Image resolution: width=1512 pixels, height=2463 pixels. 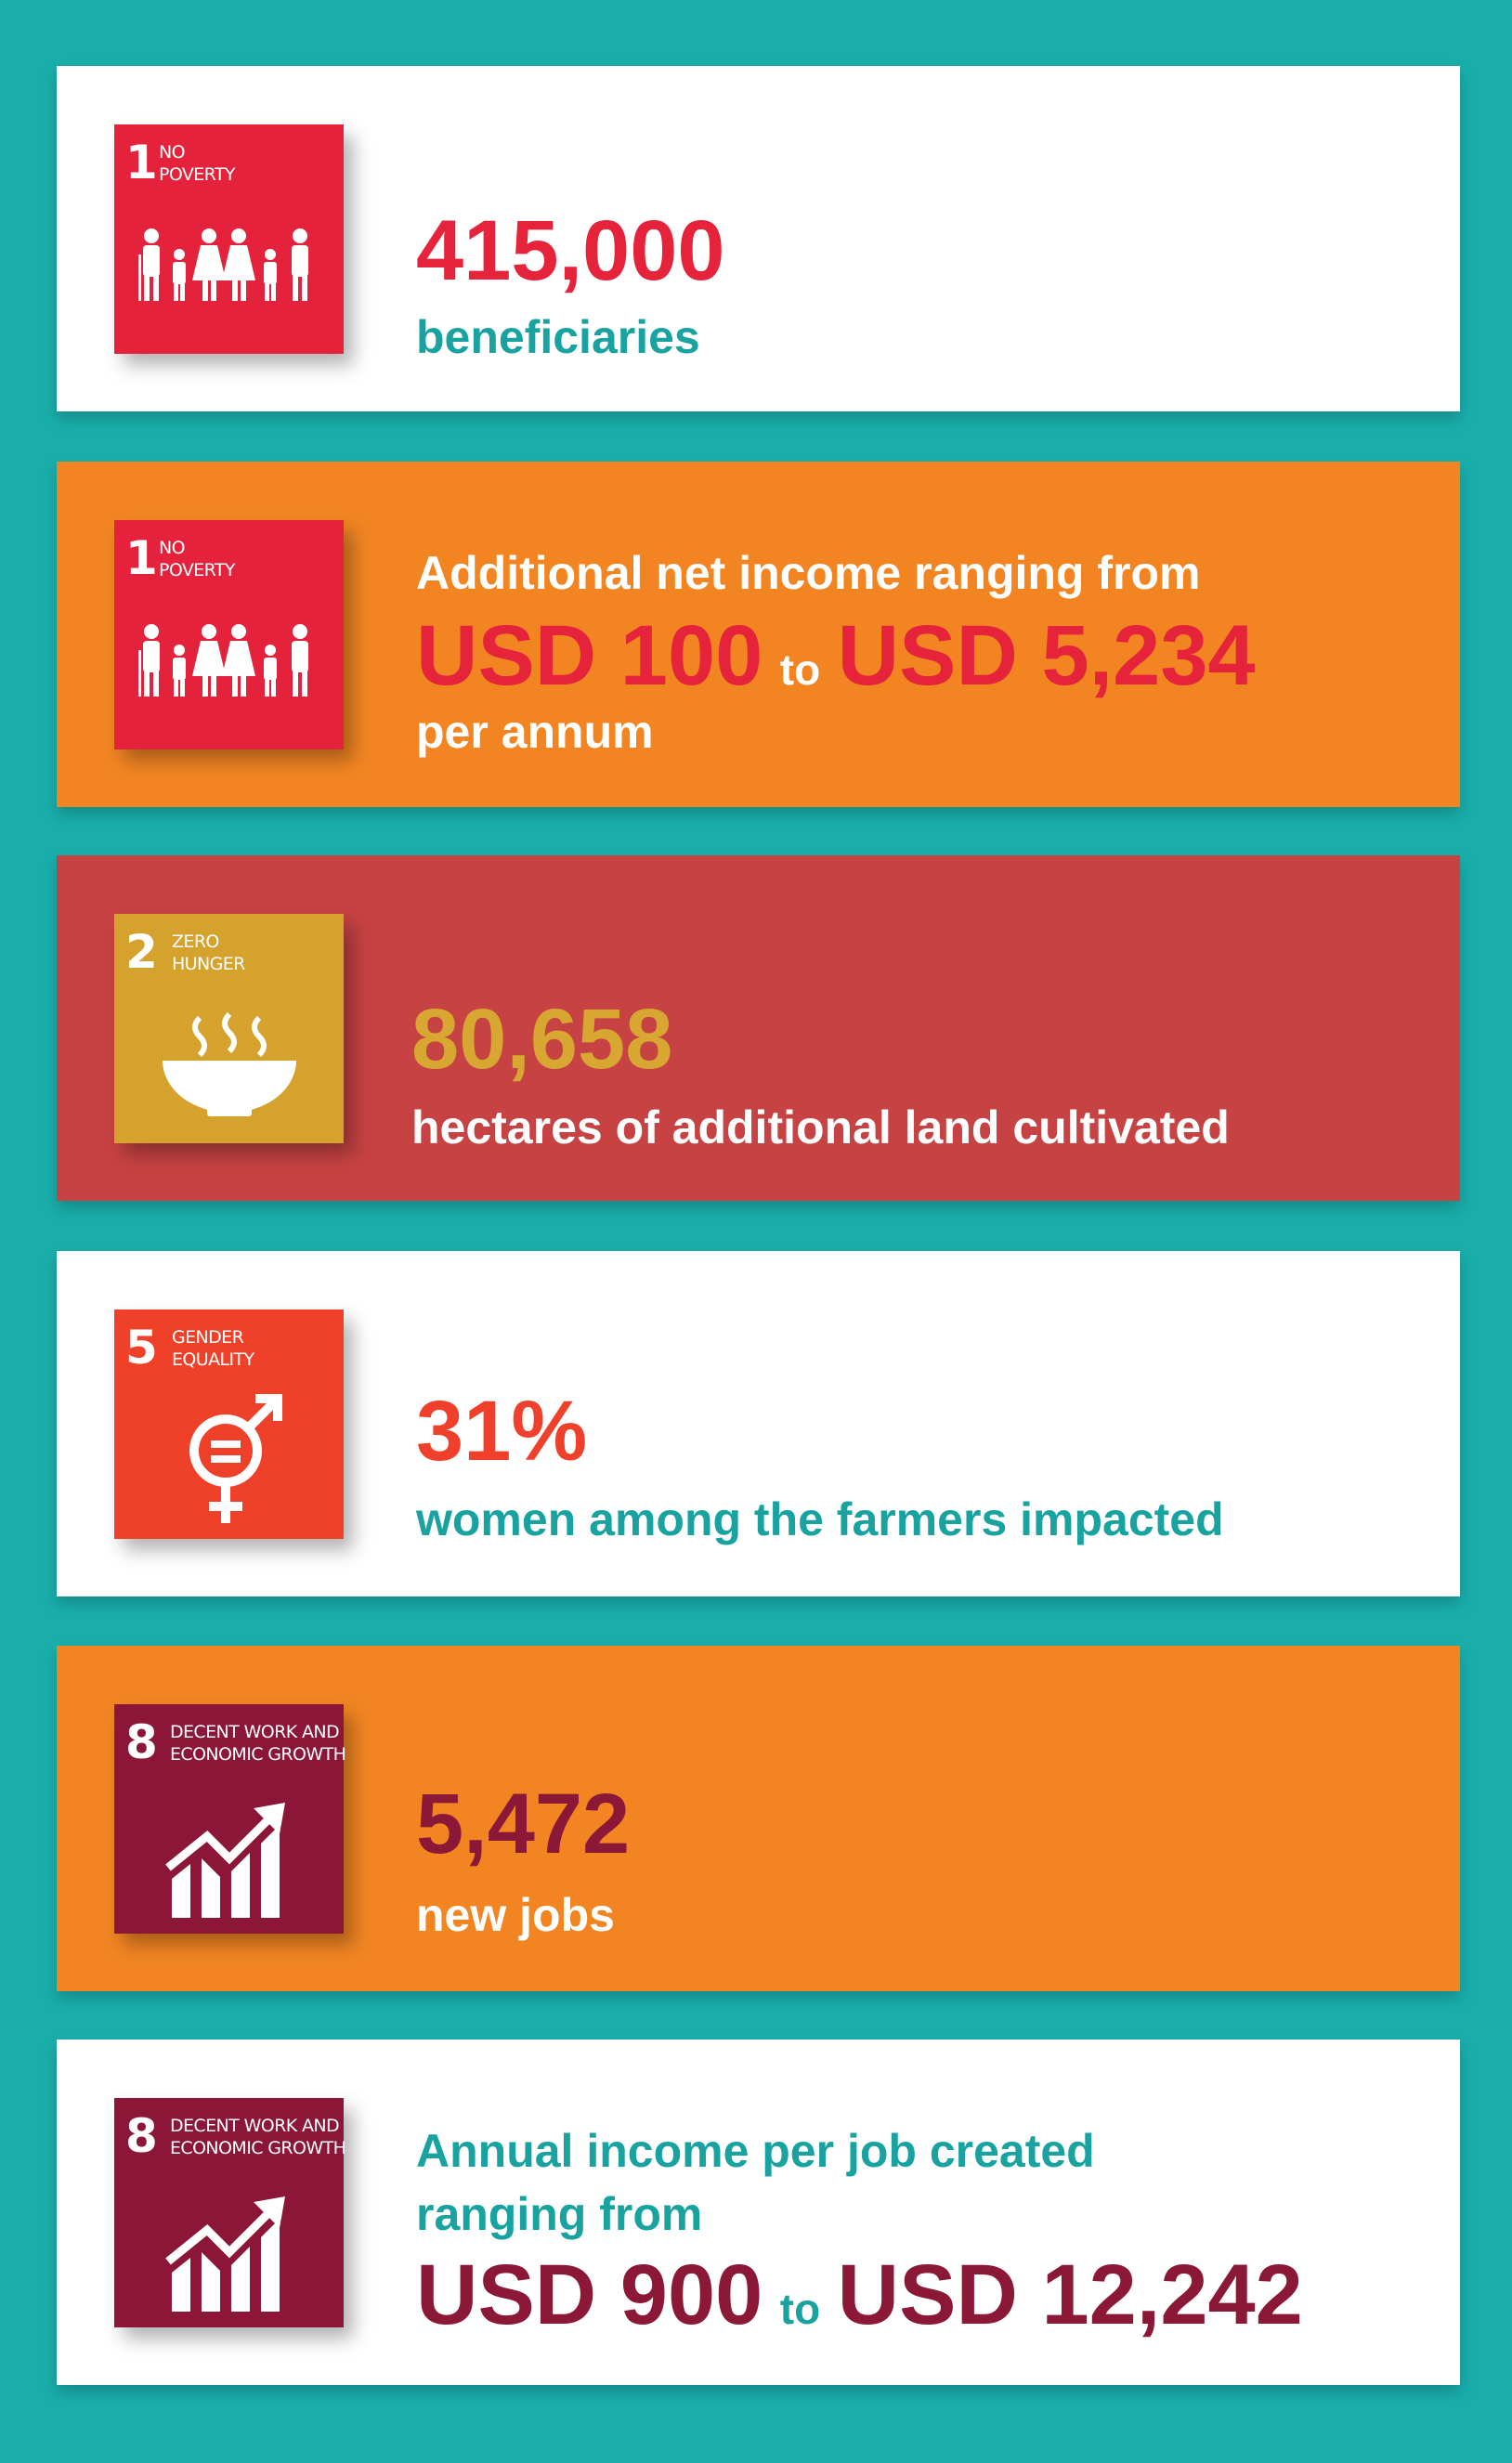 I want to click on high: USD 12,242, so click(x=1070, y=2295).